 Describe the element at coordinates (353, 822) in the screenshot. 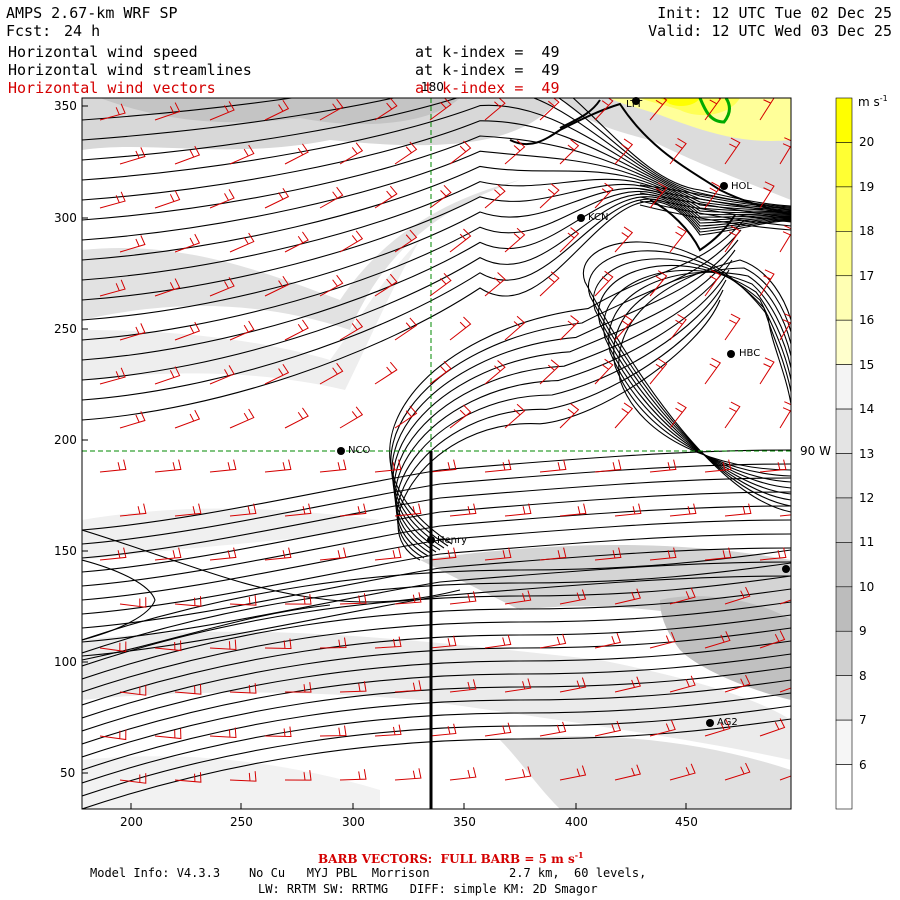

I see `x-tick-label: 300` at that location.